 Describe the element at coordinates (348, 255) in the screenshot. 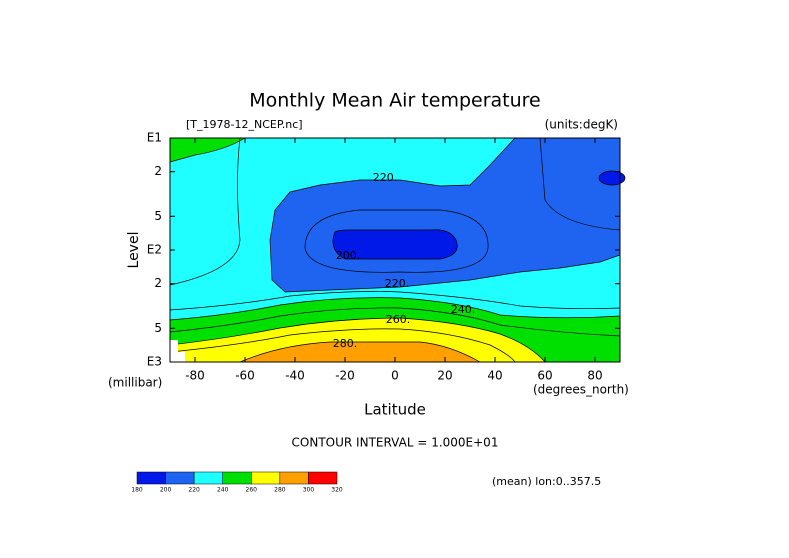

I see `contour-label: 200.` at that location.